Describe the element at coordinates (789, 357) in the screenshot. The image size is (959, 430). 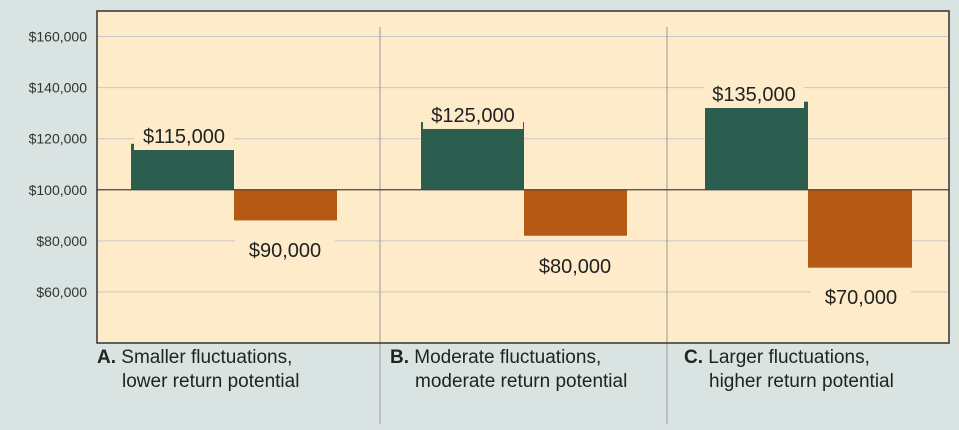
I see `caption-c-line1: Larger fluctuations,` at that location.